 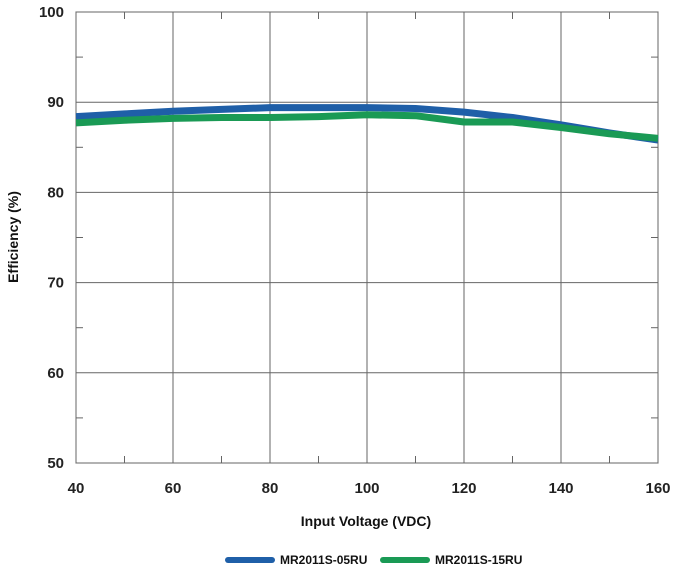 I want to click on x-tick-label: 140, so click(x=560, y=488).